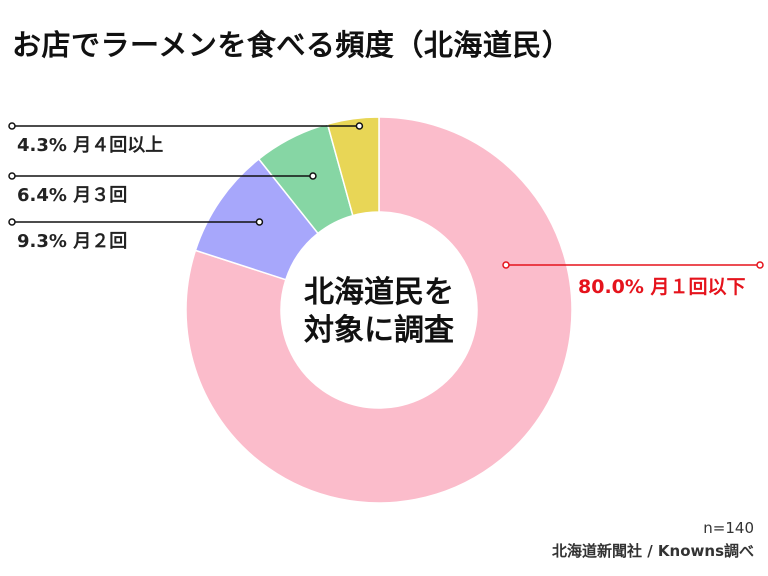 The width and height of the screenshot is (768, 576). I want to click on slice-1-leader-dot, so click(506, 265).